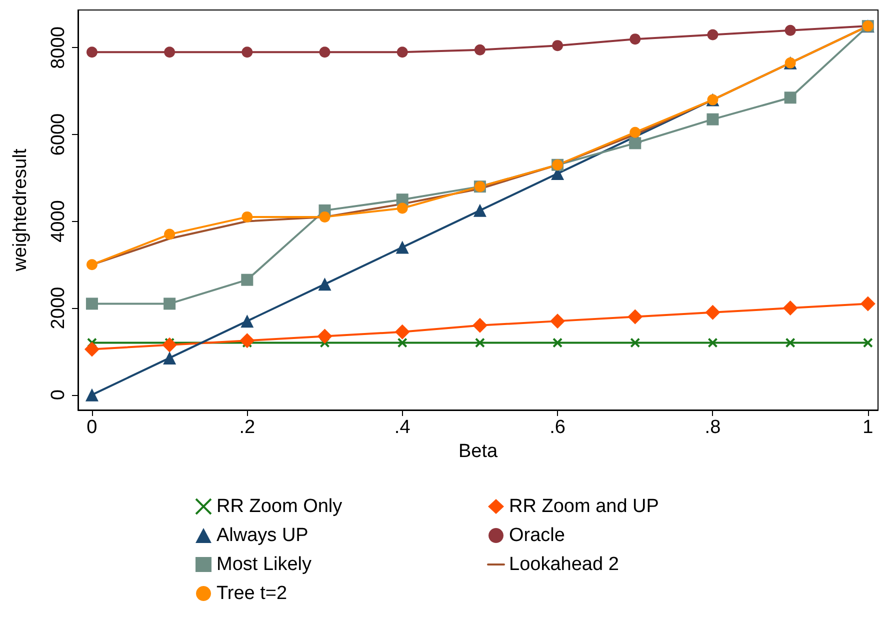 Image resolution: width=879 pixels, height=623 pixels. What do you see at coordinates (58, 134) in the screenshot?
I see `y-tick-label: 6000` at bounding box center [58, 134].